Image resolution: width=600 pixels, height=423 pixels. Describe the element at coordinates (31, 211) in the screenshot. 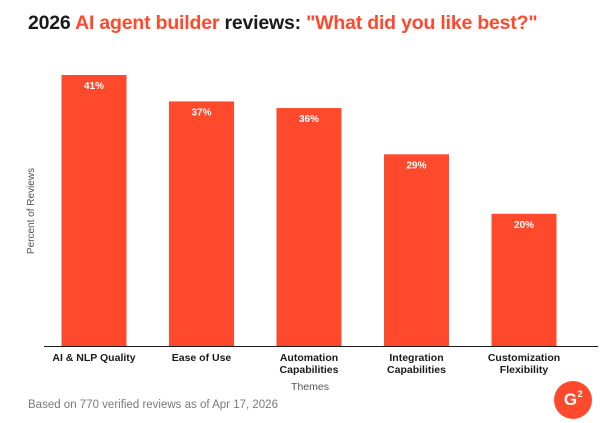

I see `y-axis-label: Percent of Reviews` at that location.